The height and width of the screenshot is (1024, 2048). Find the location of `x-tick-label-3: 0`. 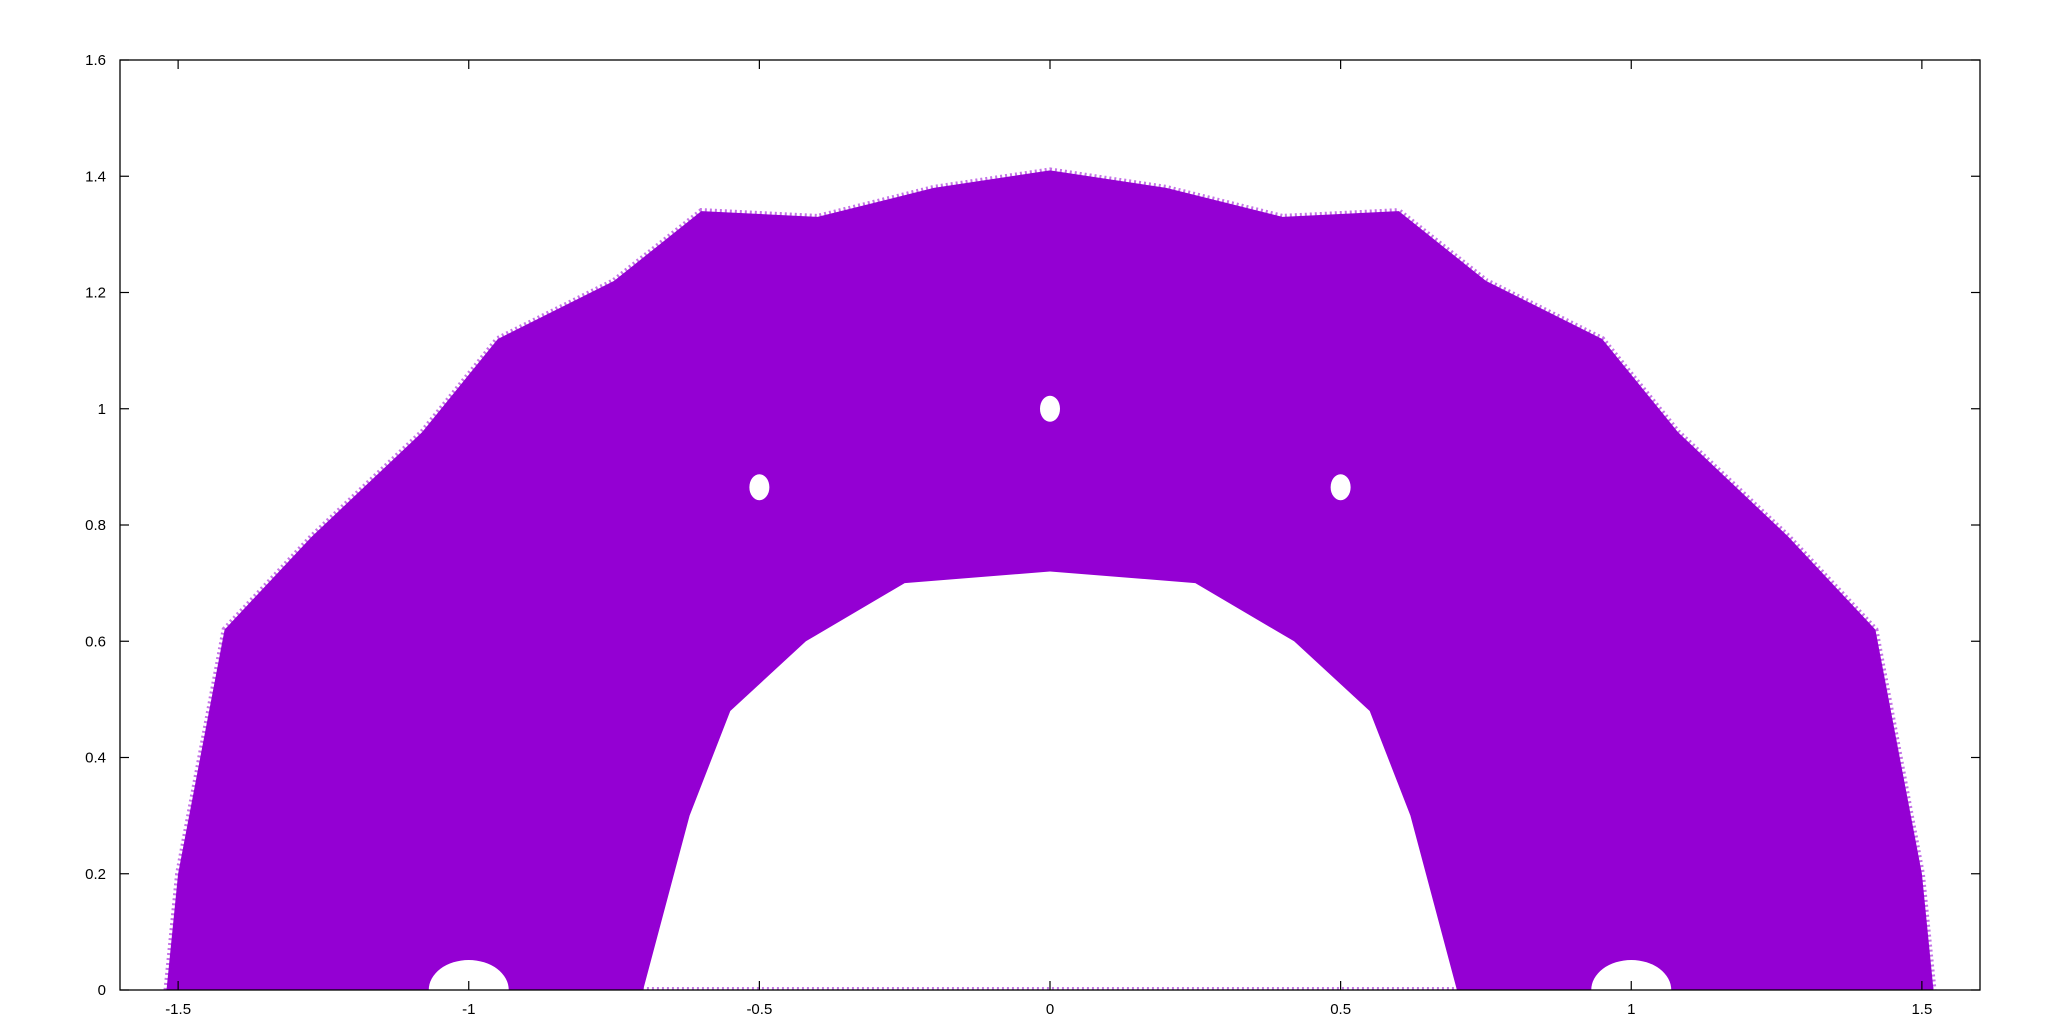

x-tick-label-3: 0 is located at coordinates (1050, 1009).